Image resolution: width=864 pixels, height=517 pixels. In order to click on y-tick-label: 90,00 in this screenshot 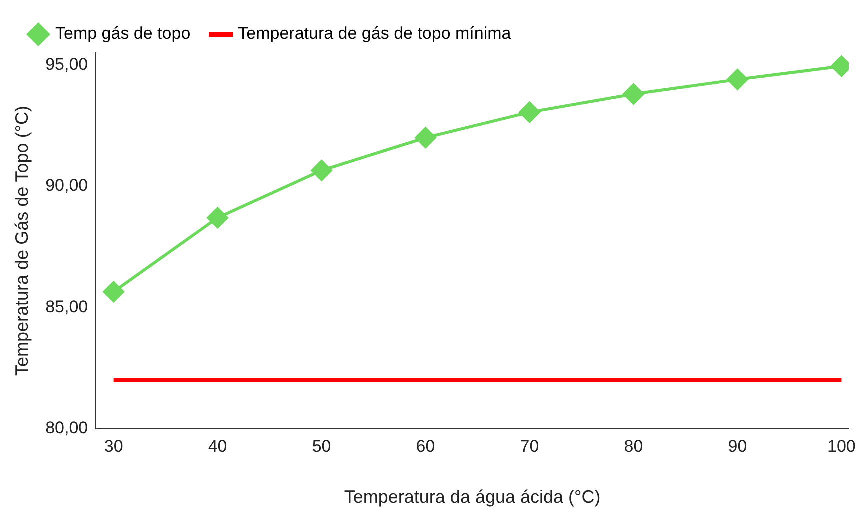, I will do `click(67, 186)`.